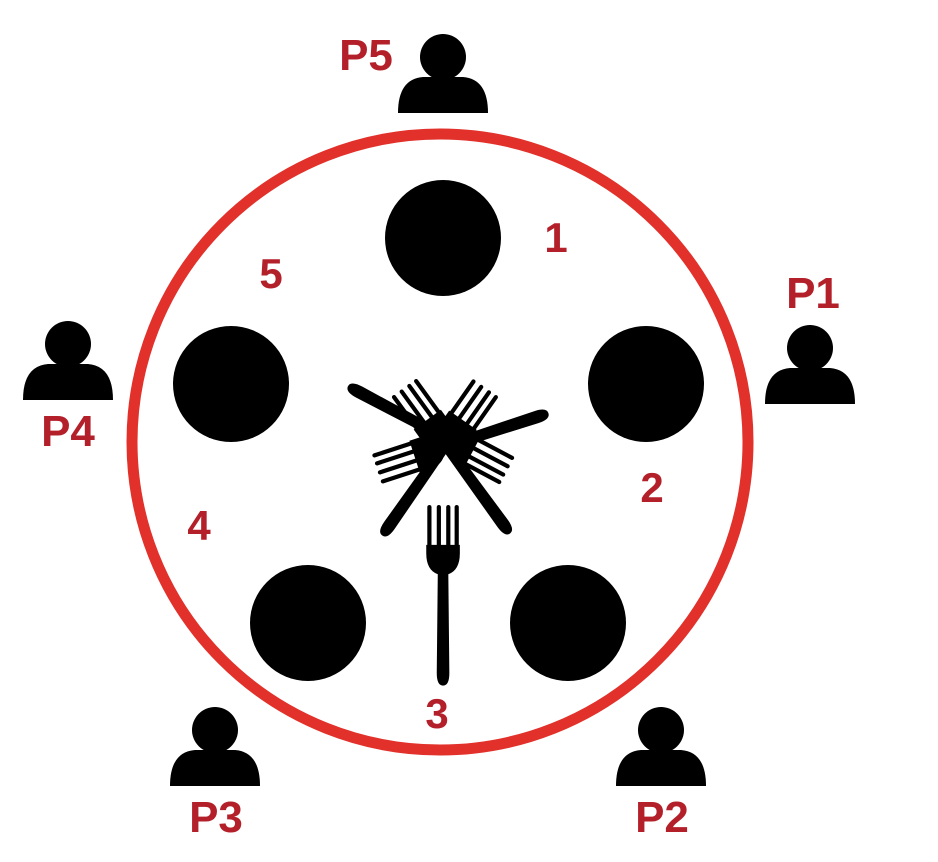 This screenshot has height=862, width=938. What do you see at coordinates (270, 273) in the screenshot?
I see `fork-label-5: 5` at bounding box center [270, 273].